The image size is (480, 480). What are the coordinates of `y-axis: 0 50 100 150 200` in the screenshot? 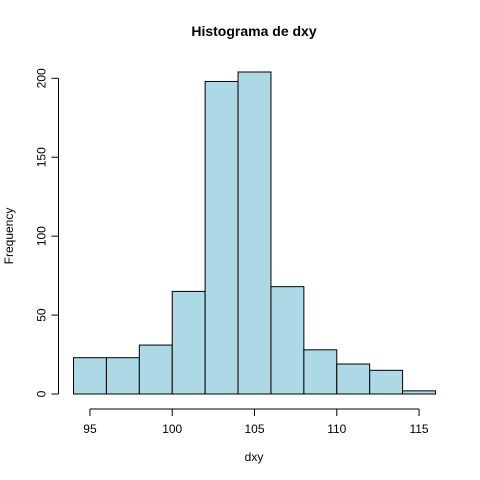 It's located at (47, 232).